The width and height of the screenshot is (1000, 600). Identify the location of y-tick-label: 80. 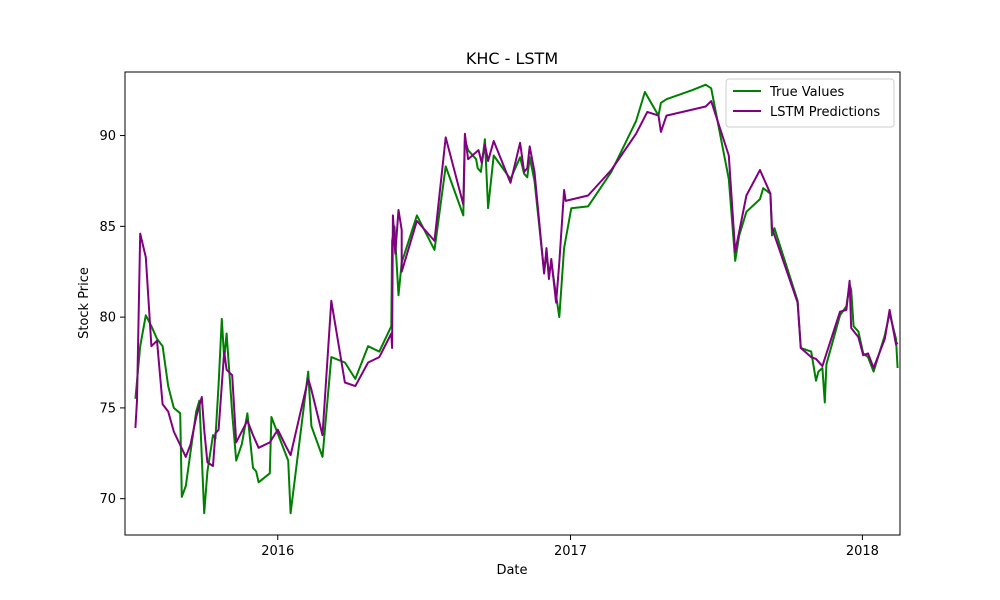
(107, 318).